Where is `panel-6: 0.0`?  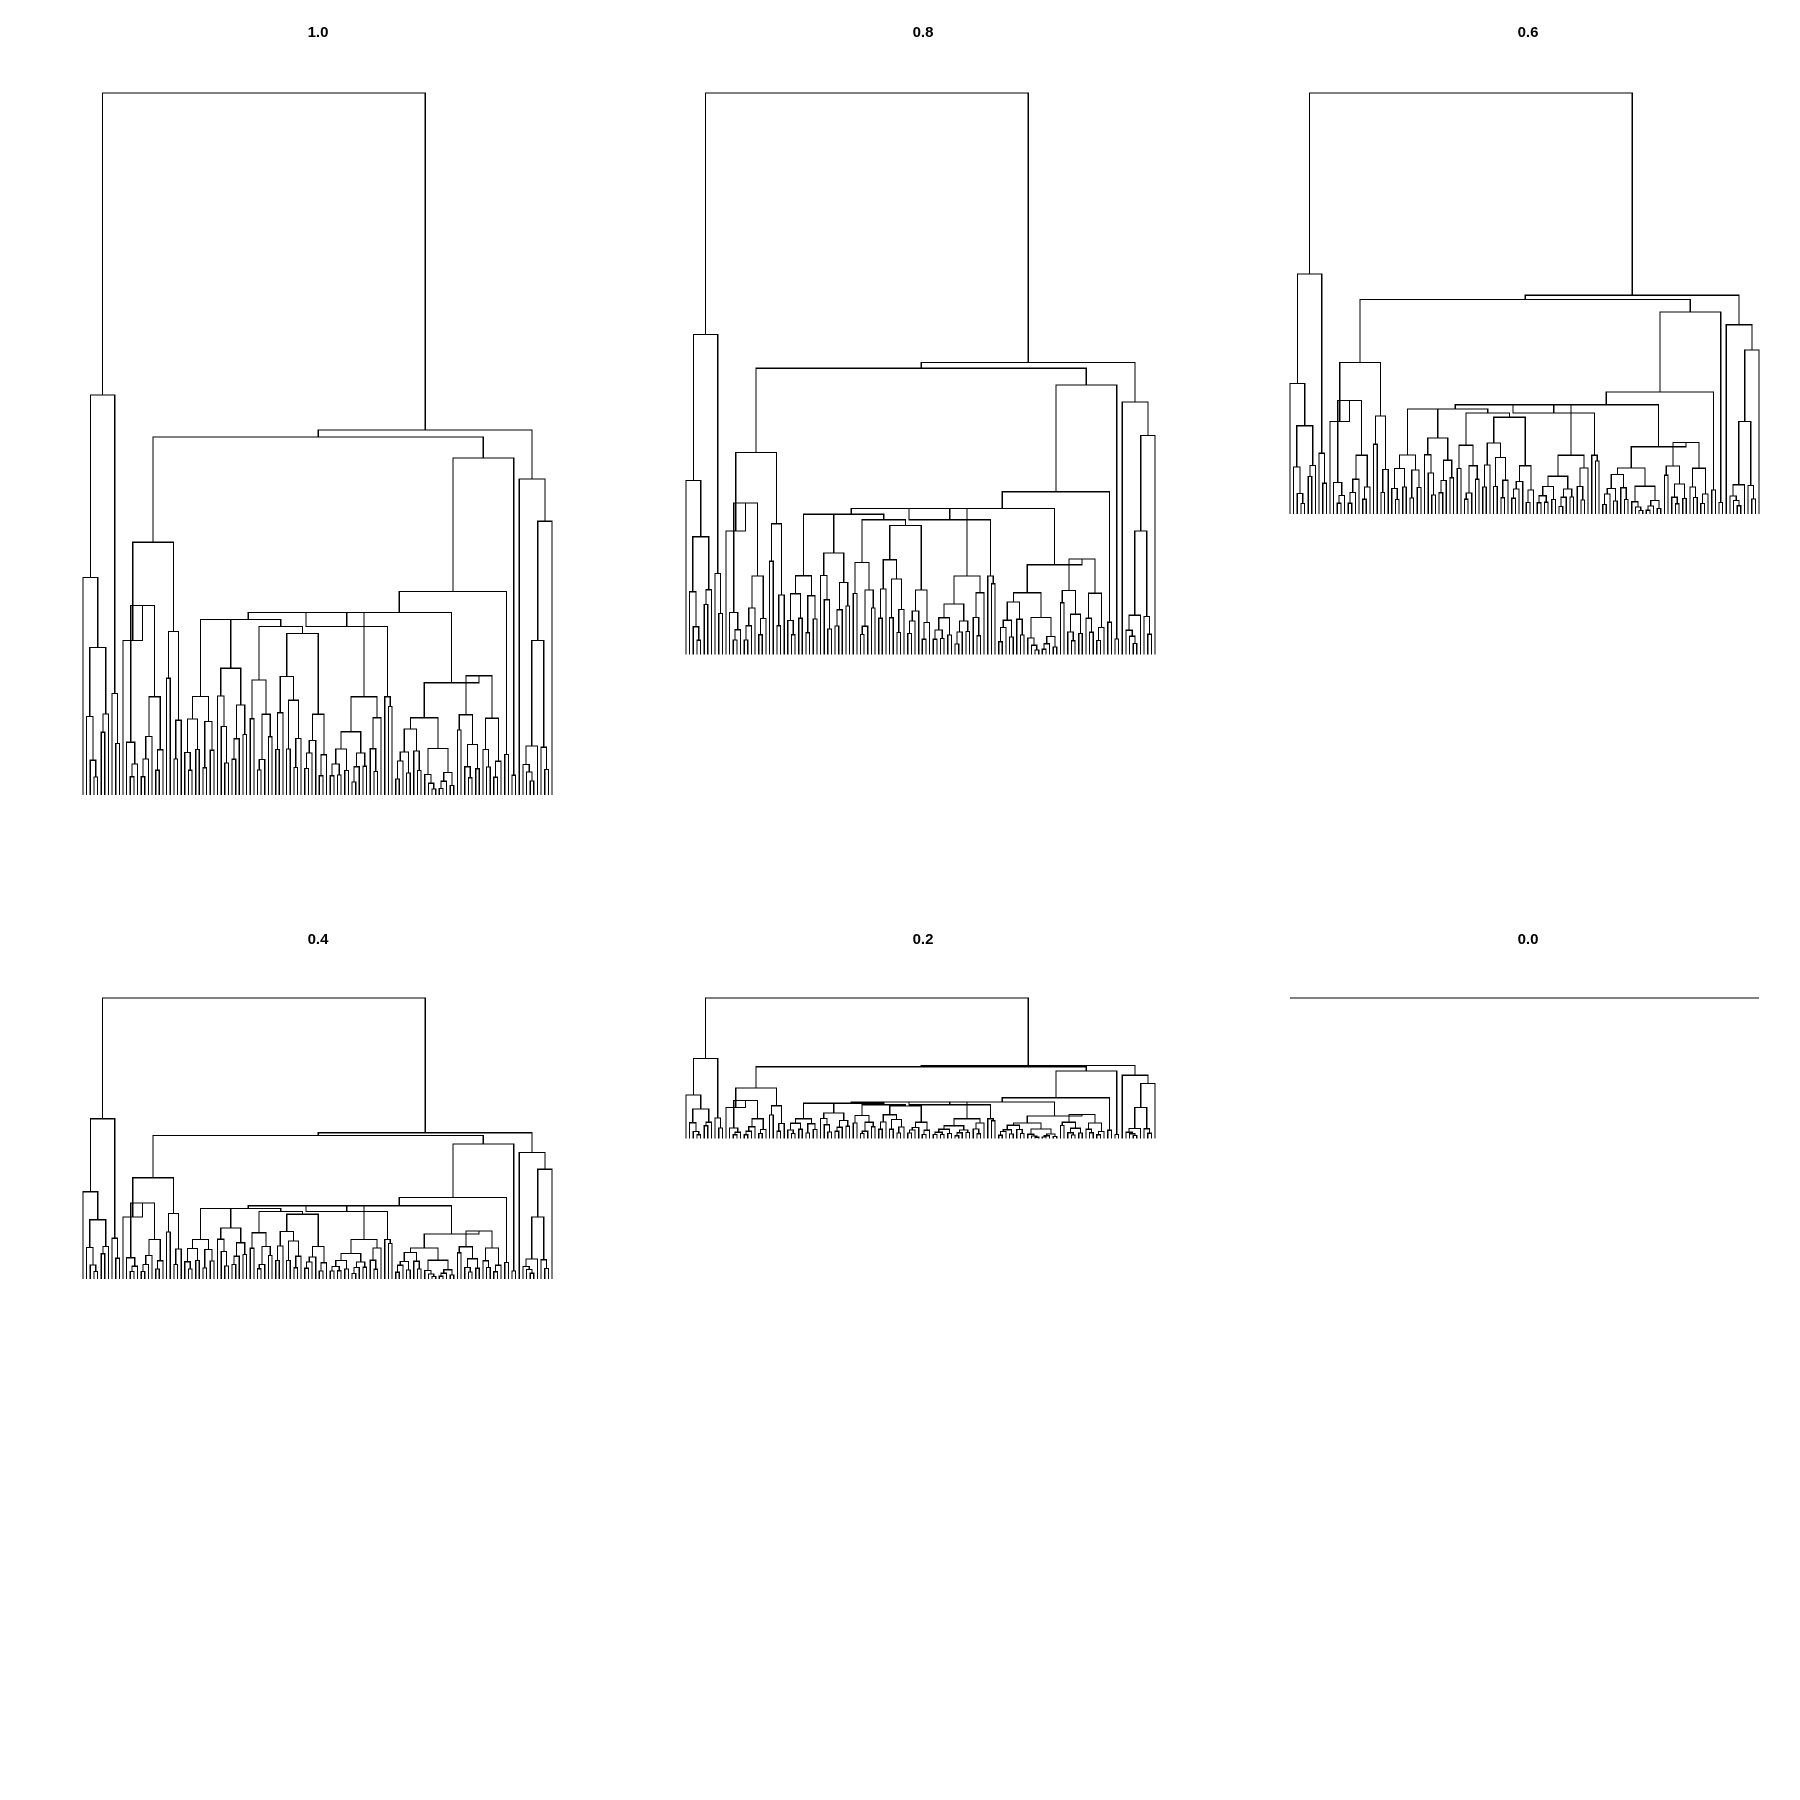 panel-6: 0.0 is located at coordinates (1524, 965).